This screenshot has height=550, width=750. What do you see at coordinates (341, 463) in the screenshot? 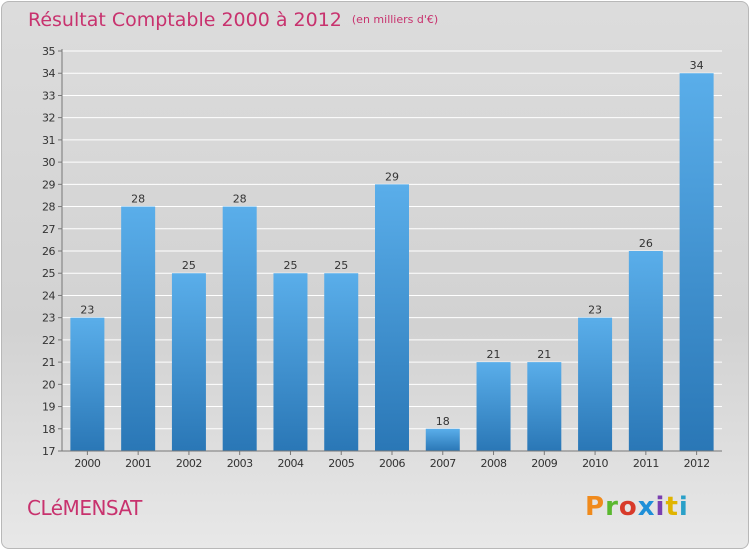
I see `x-tick-label: 2005` at bounding box center [341, 463].